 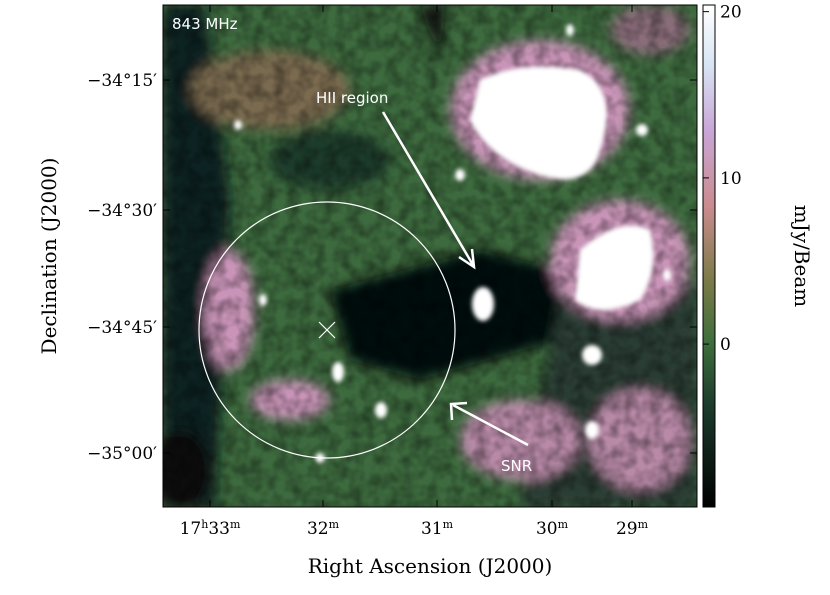 What do you see at coordinates (122, 81) in the screenshot?
I see `y-tick-label: −34°15′` at bounding box center [122, 81].